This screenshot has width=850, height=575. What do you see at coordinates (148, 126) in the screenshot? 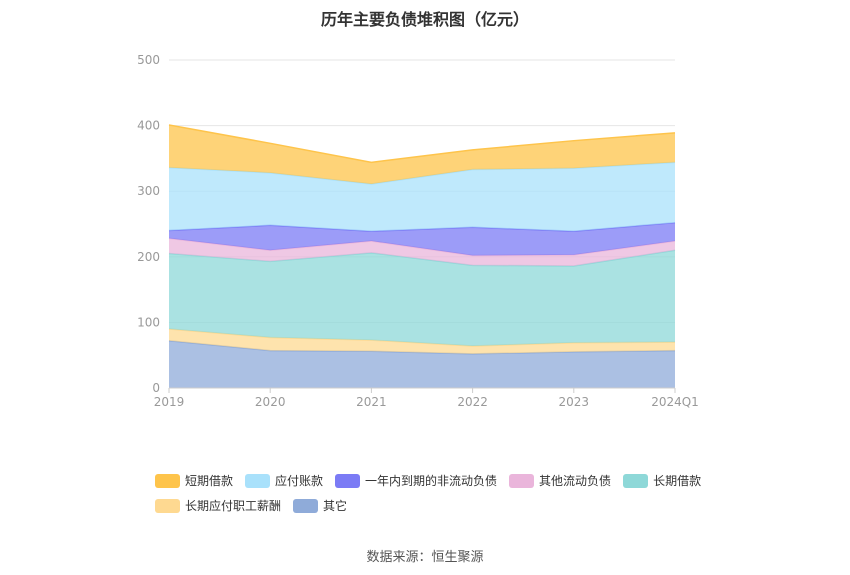
I see `y-tick-label: 400` at bounding box center [148, 126].